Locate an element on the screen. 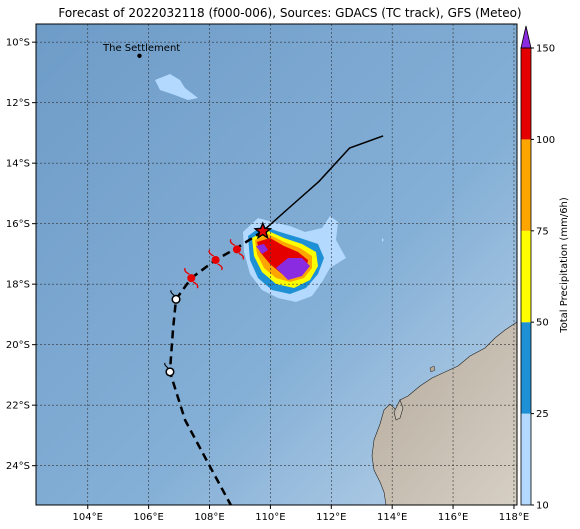 The width and height of the screenshot is (580, 529). longitude-ticks: 104°E 106°E 108°E 110°E 112°E 114°E 116°E 118°E is located at coordinates (301, 514).